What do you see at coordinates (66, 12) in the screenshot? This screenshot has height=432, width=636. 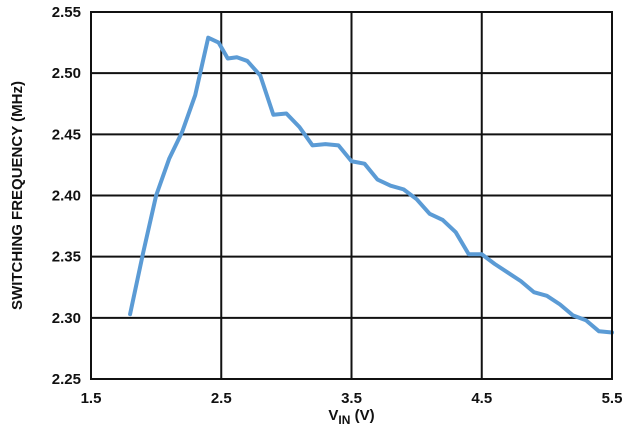 I see `y-tick-label: 2.55` at bounding box center [66, 12].